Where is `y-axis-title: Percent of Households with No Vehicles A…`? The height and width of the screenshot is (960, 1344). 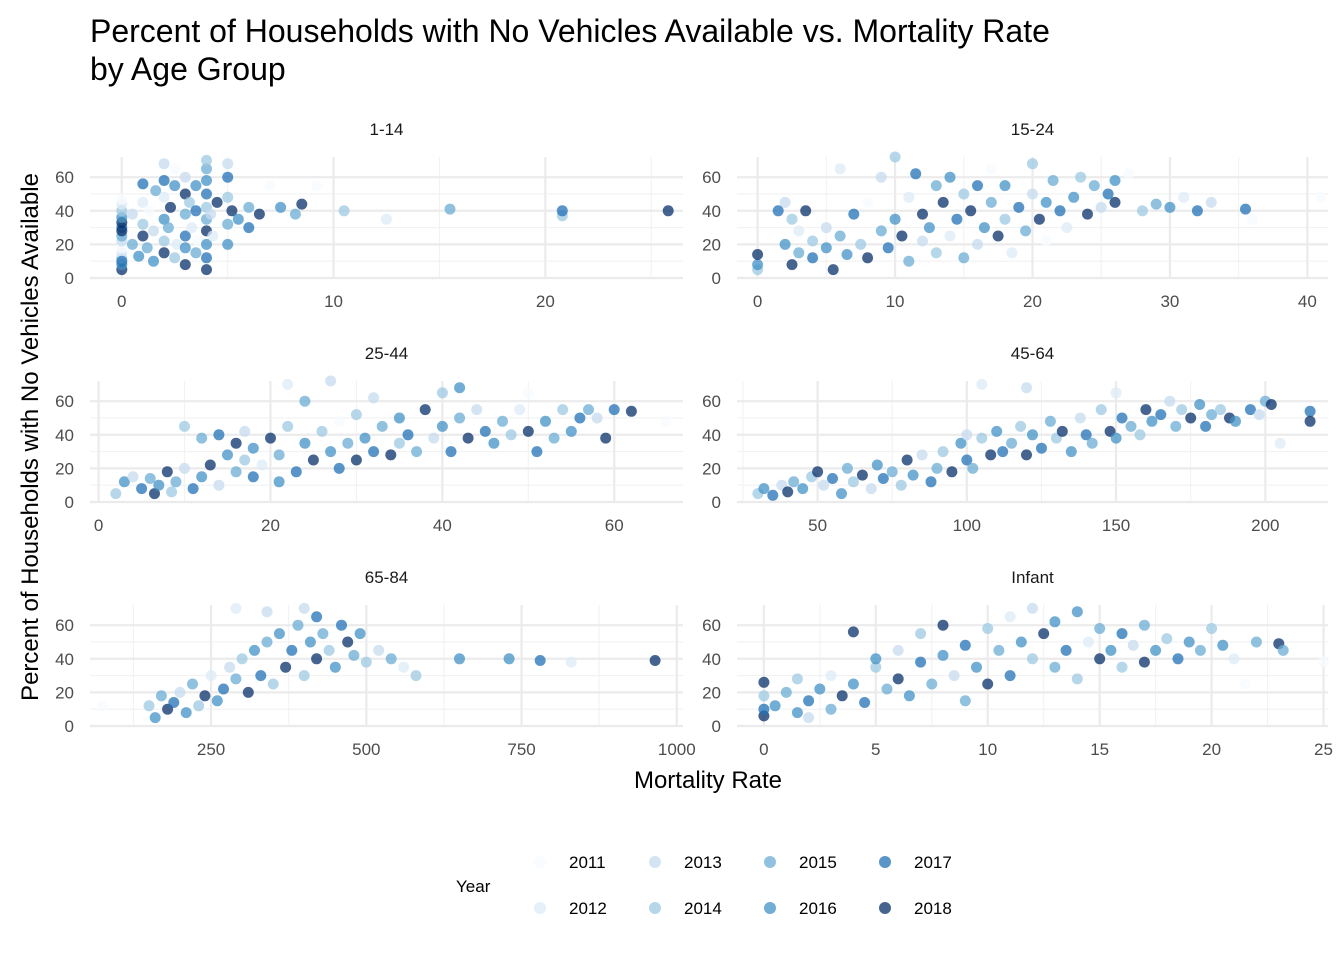
y-axis-title: Percent of Households with No Vehicles A… is located at coordinates (30, 437).